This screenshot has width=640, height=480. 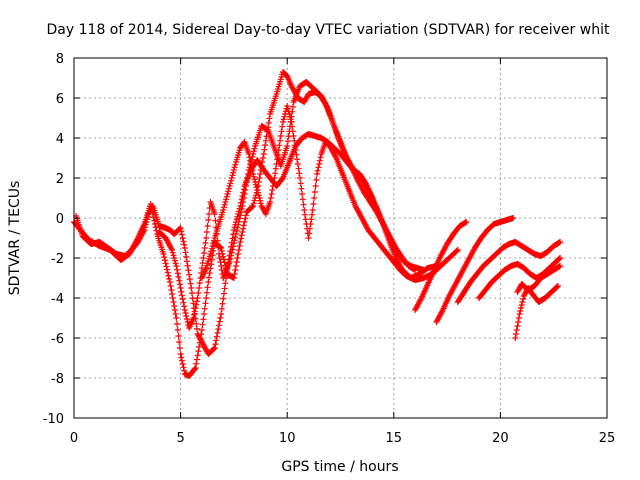 What do you see at coordinates (339, 467) in the screenshot?
I see `x-axis-label: GPS time / hours` at bounding box center [339, 467].